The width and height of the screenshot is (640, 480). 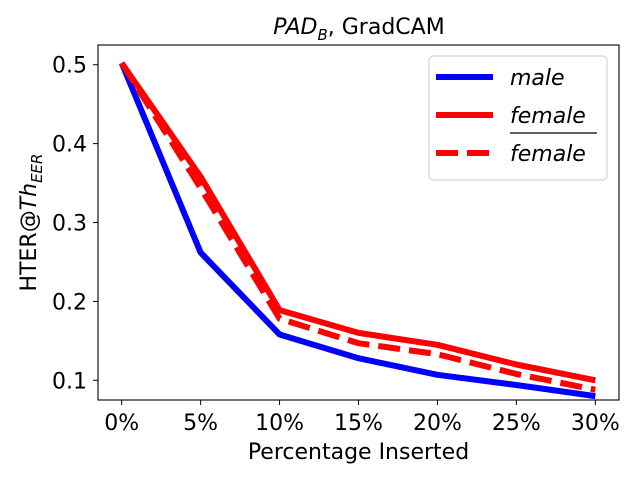 I want to click on legend-label-2: female, so click(x=548, y=116).